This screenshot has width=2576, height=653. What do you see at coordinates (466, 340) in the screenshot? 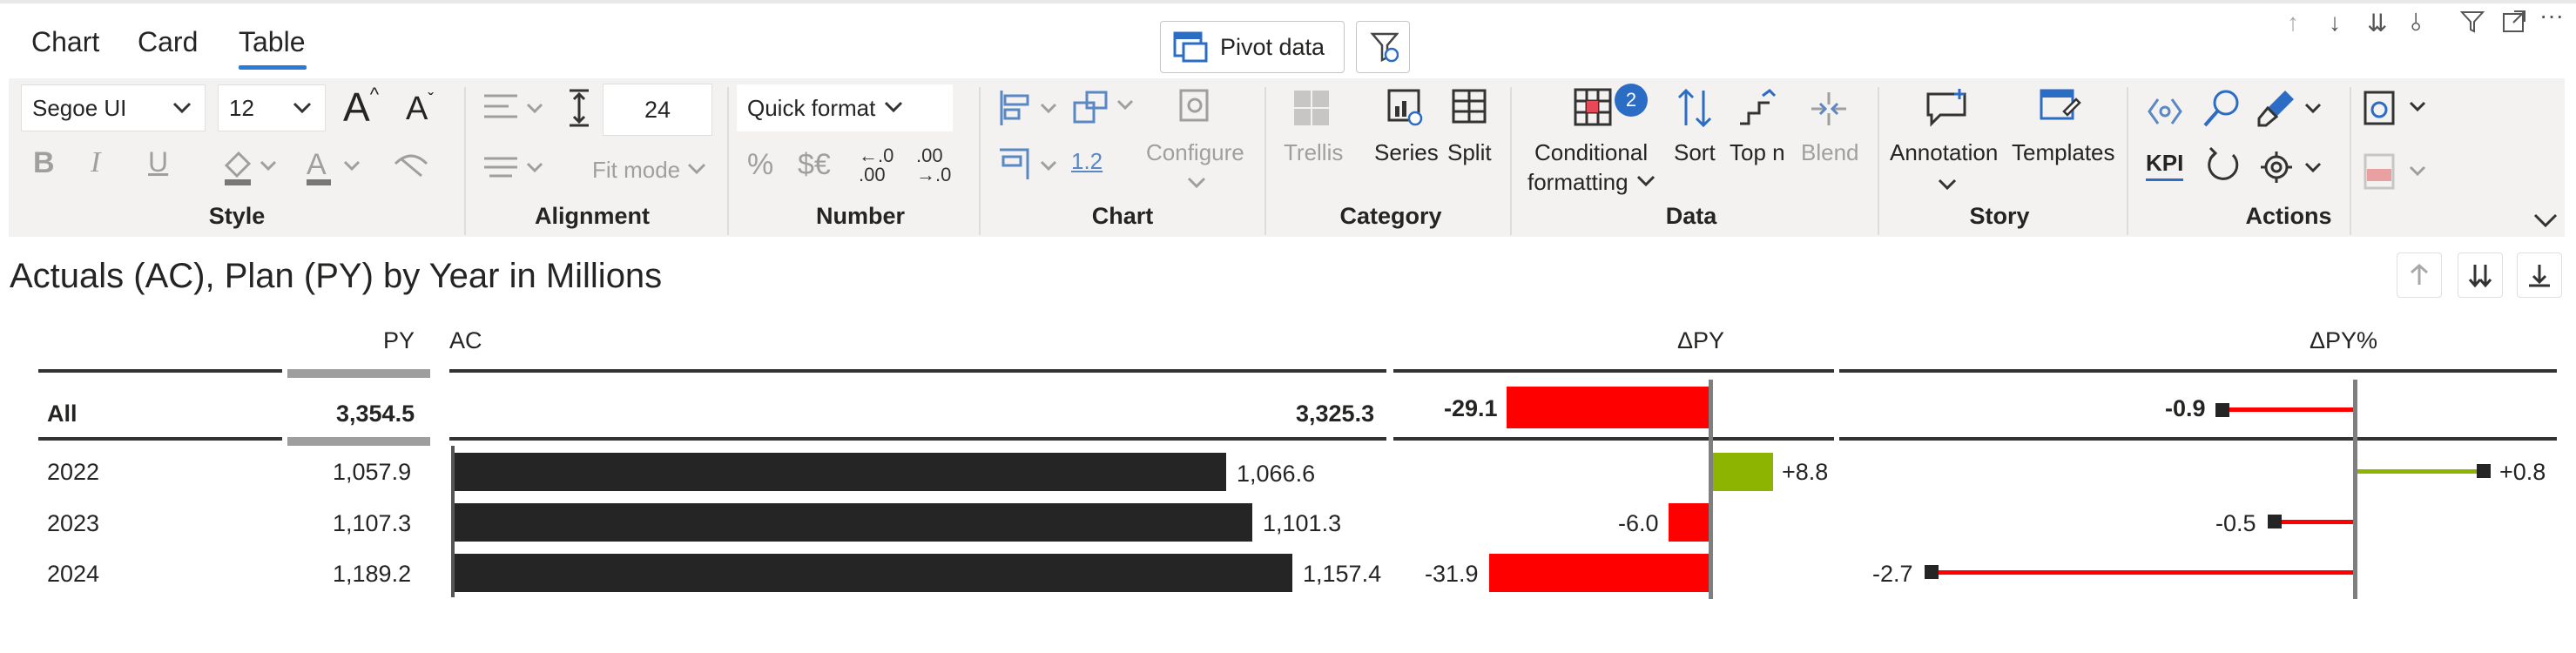
I see `column-header-ac: AC` at bounding box center [466, 340].